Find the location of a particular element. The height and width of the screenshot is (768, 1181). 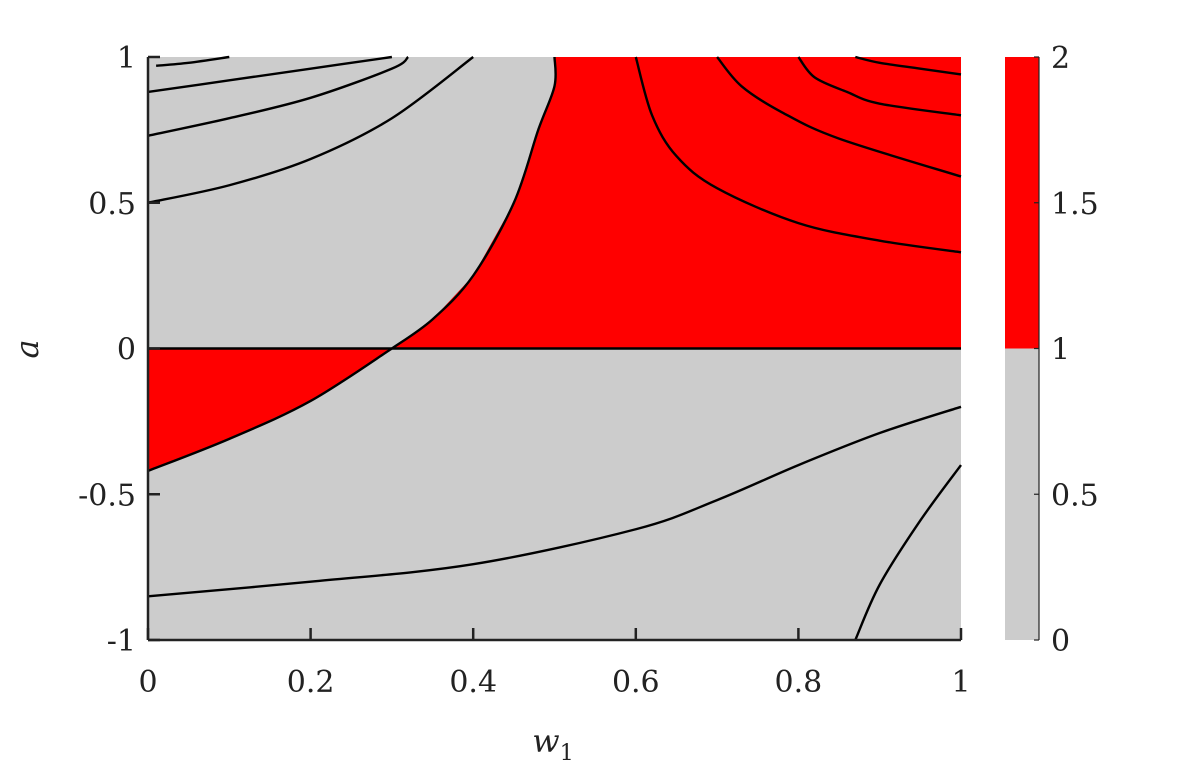

x-tick-label: 0.4 is located at coordinates (473, 682).